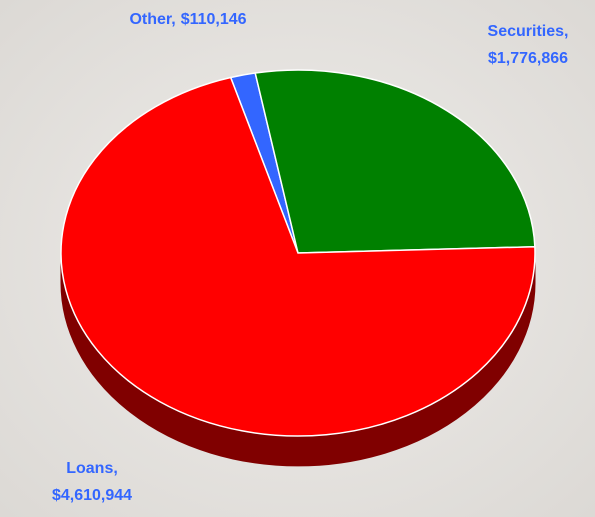 This screenshot has height=517, width=595. What do you see at coordinates (528, 31) in the screenshot?
I see `category-label: Securities,` at bounding box center [528, 31].